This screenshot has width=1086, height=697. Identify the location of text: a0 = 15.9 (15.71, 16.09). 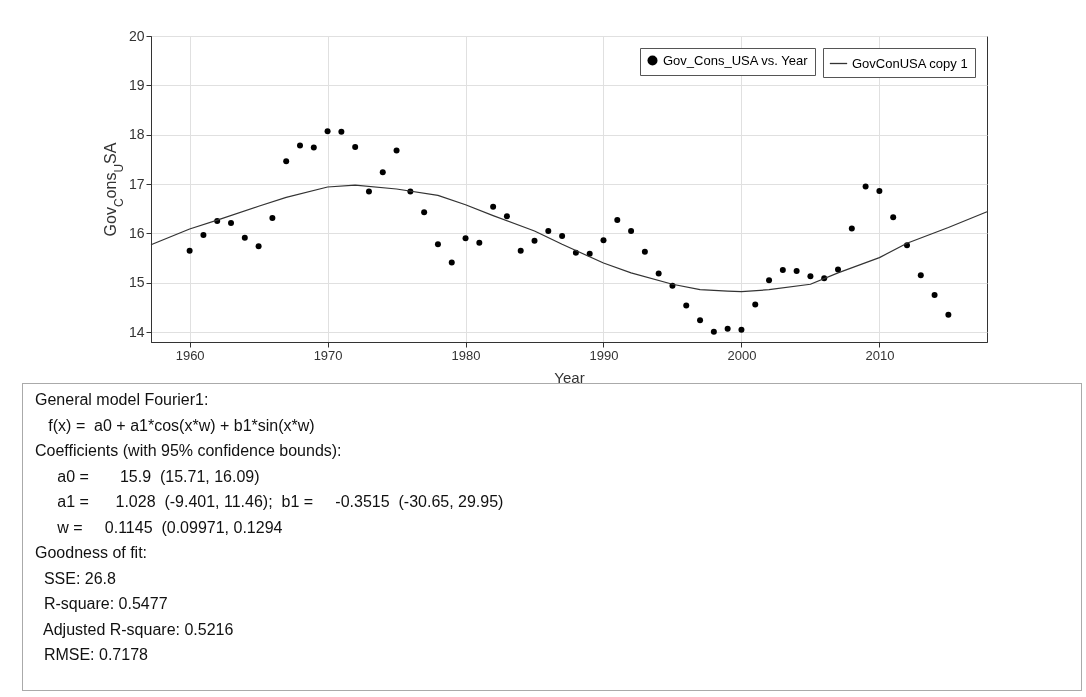
(158, 476).